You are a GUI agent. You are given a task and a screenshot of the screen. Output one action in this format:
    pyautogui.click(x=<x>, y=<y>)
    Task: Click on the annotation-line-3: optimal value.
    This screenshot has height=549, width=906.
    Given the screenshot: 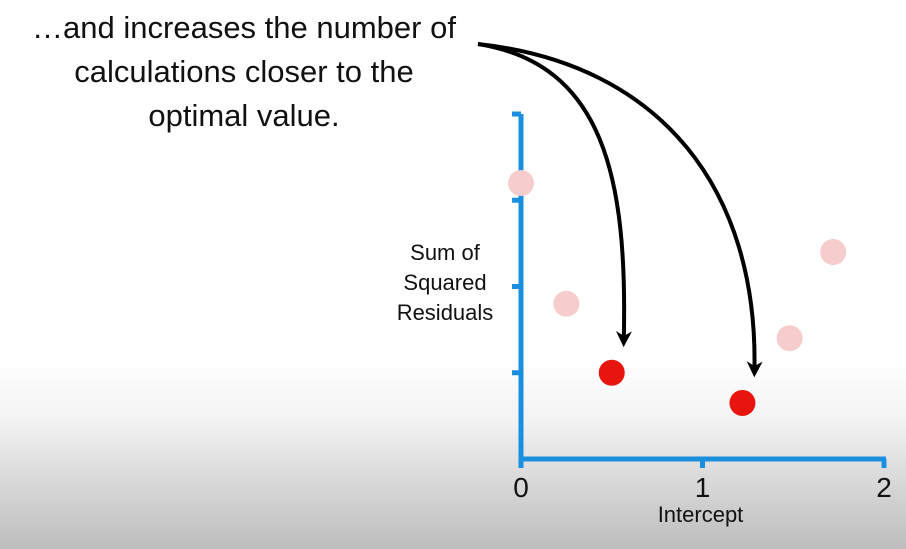 What is the action you would take?
    pyautogui.click(x=244, y=115)
    